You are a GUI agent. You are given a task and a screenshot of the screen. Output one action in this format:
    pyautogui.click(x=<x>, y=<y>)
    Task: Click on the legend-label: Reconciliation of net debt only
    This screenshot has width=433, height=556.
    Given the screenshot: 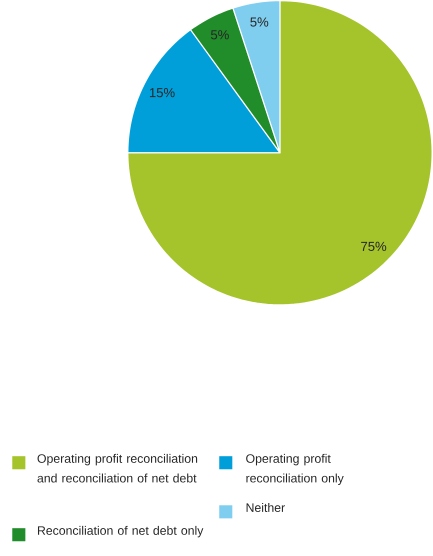 What is the action you would take?
    pyautogui.click(x=121, y=532)
    